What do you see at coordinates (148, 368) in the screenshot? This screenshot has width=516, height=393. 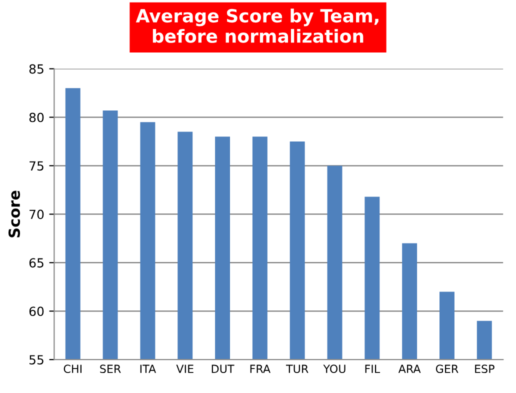 I see `x-tick-label: ITA` at bounding box center [148, 368].